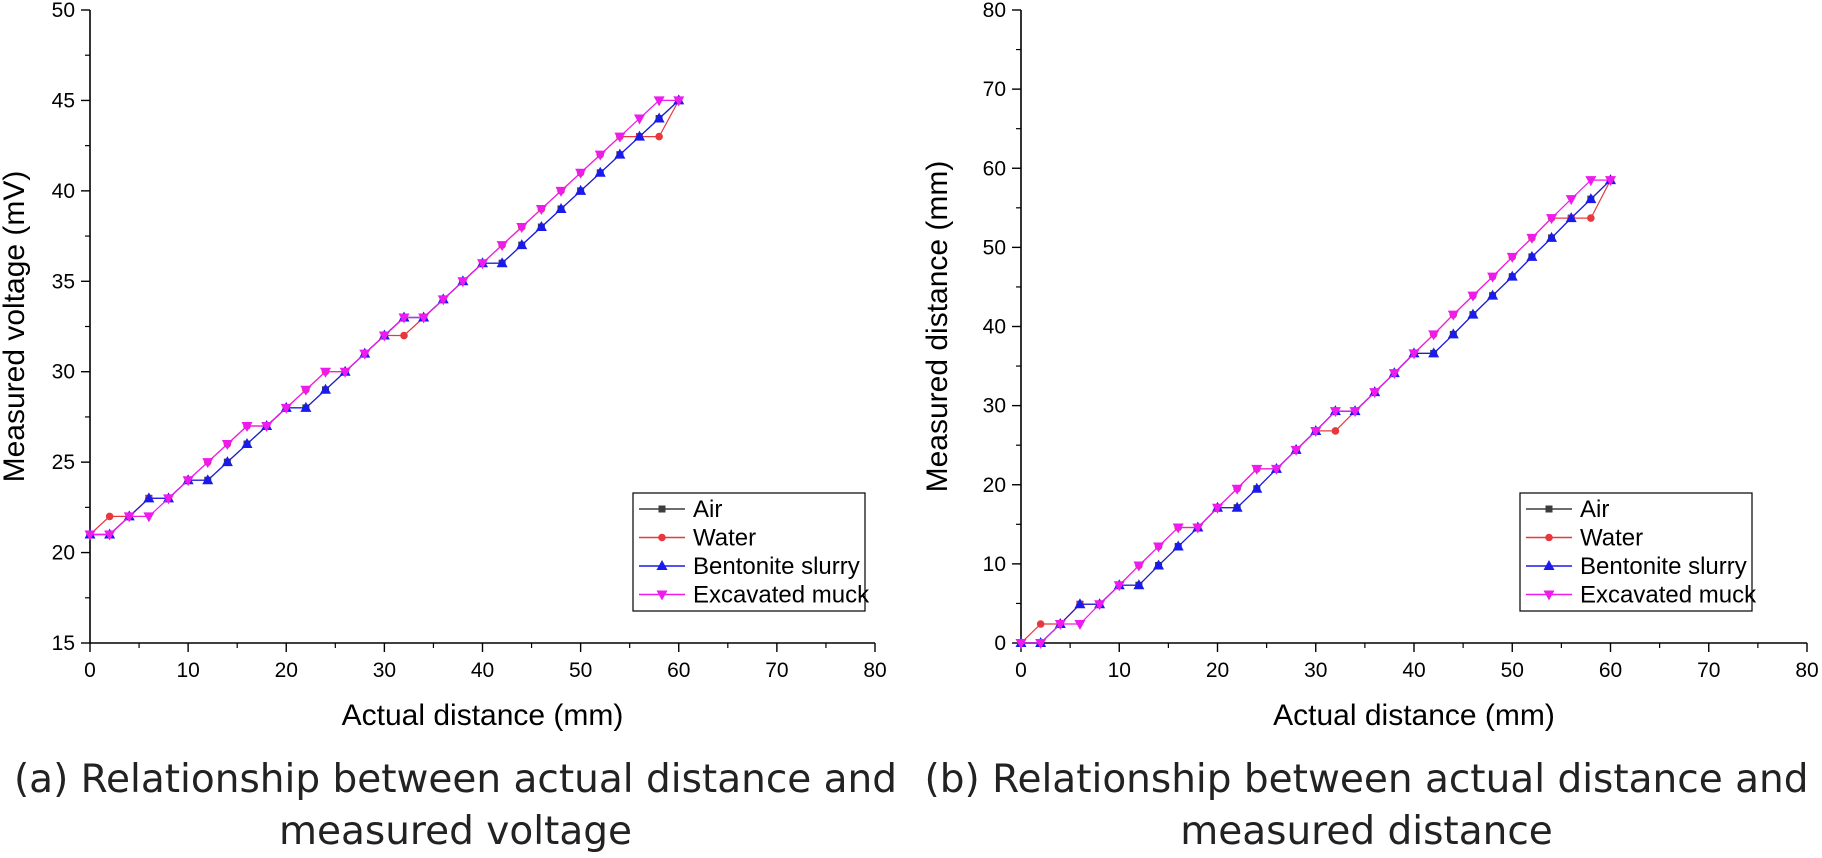 The width and height of the screenshot is (1822, 858). Describe the element at coordinates (63, 191) in the screenshot. I see `chart-a-y-tick-label: 40` at that location.